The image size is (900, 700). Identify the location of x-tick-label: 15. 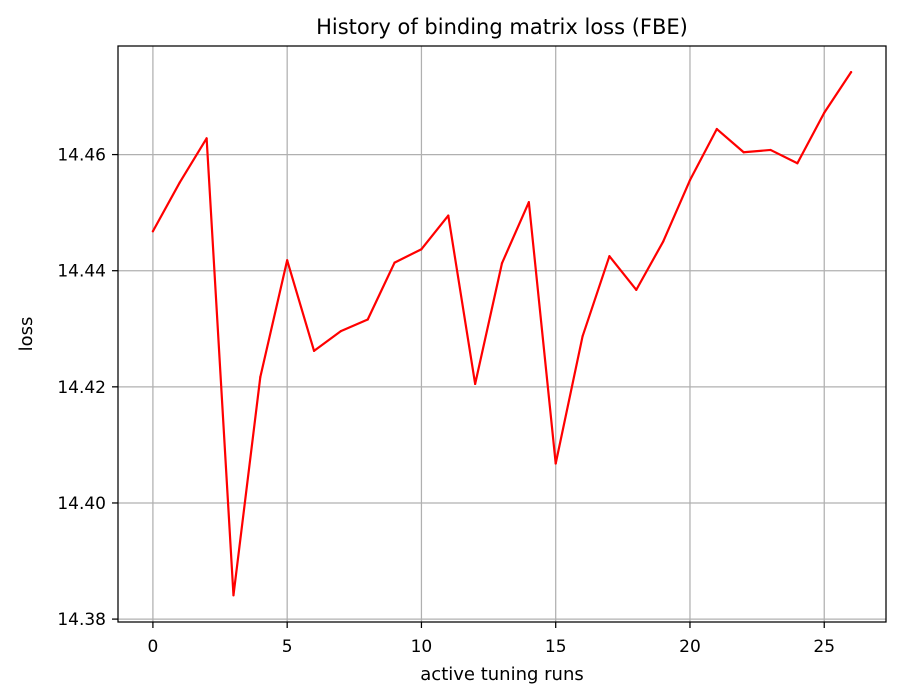
(556, 647).